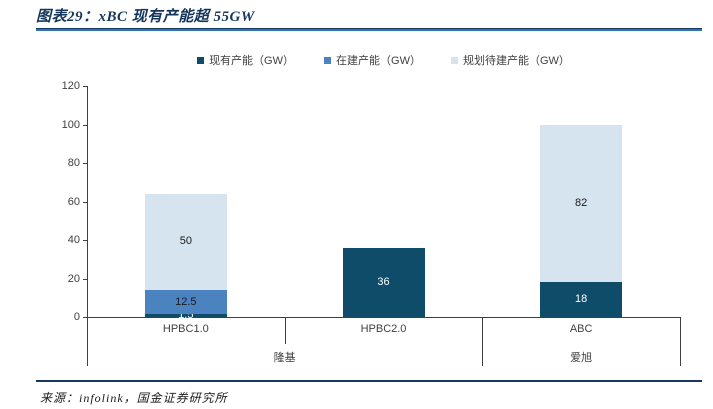 The image size is (713, 409). What do you see at coordinates (378, 61) in the screenshot?
I see `legend-label: 在建产能（GW）` at bounding box center [378, 61].